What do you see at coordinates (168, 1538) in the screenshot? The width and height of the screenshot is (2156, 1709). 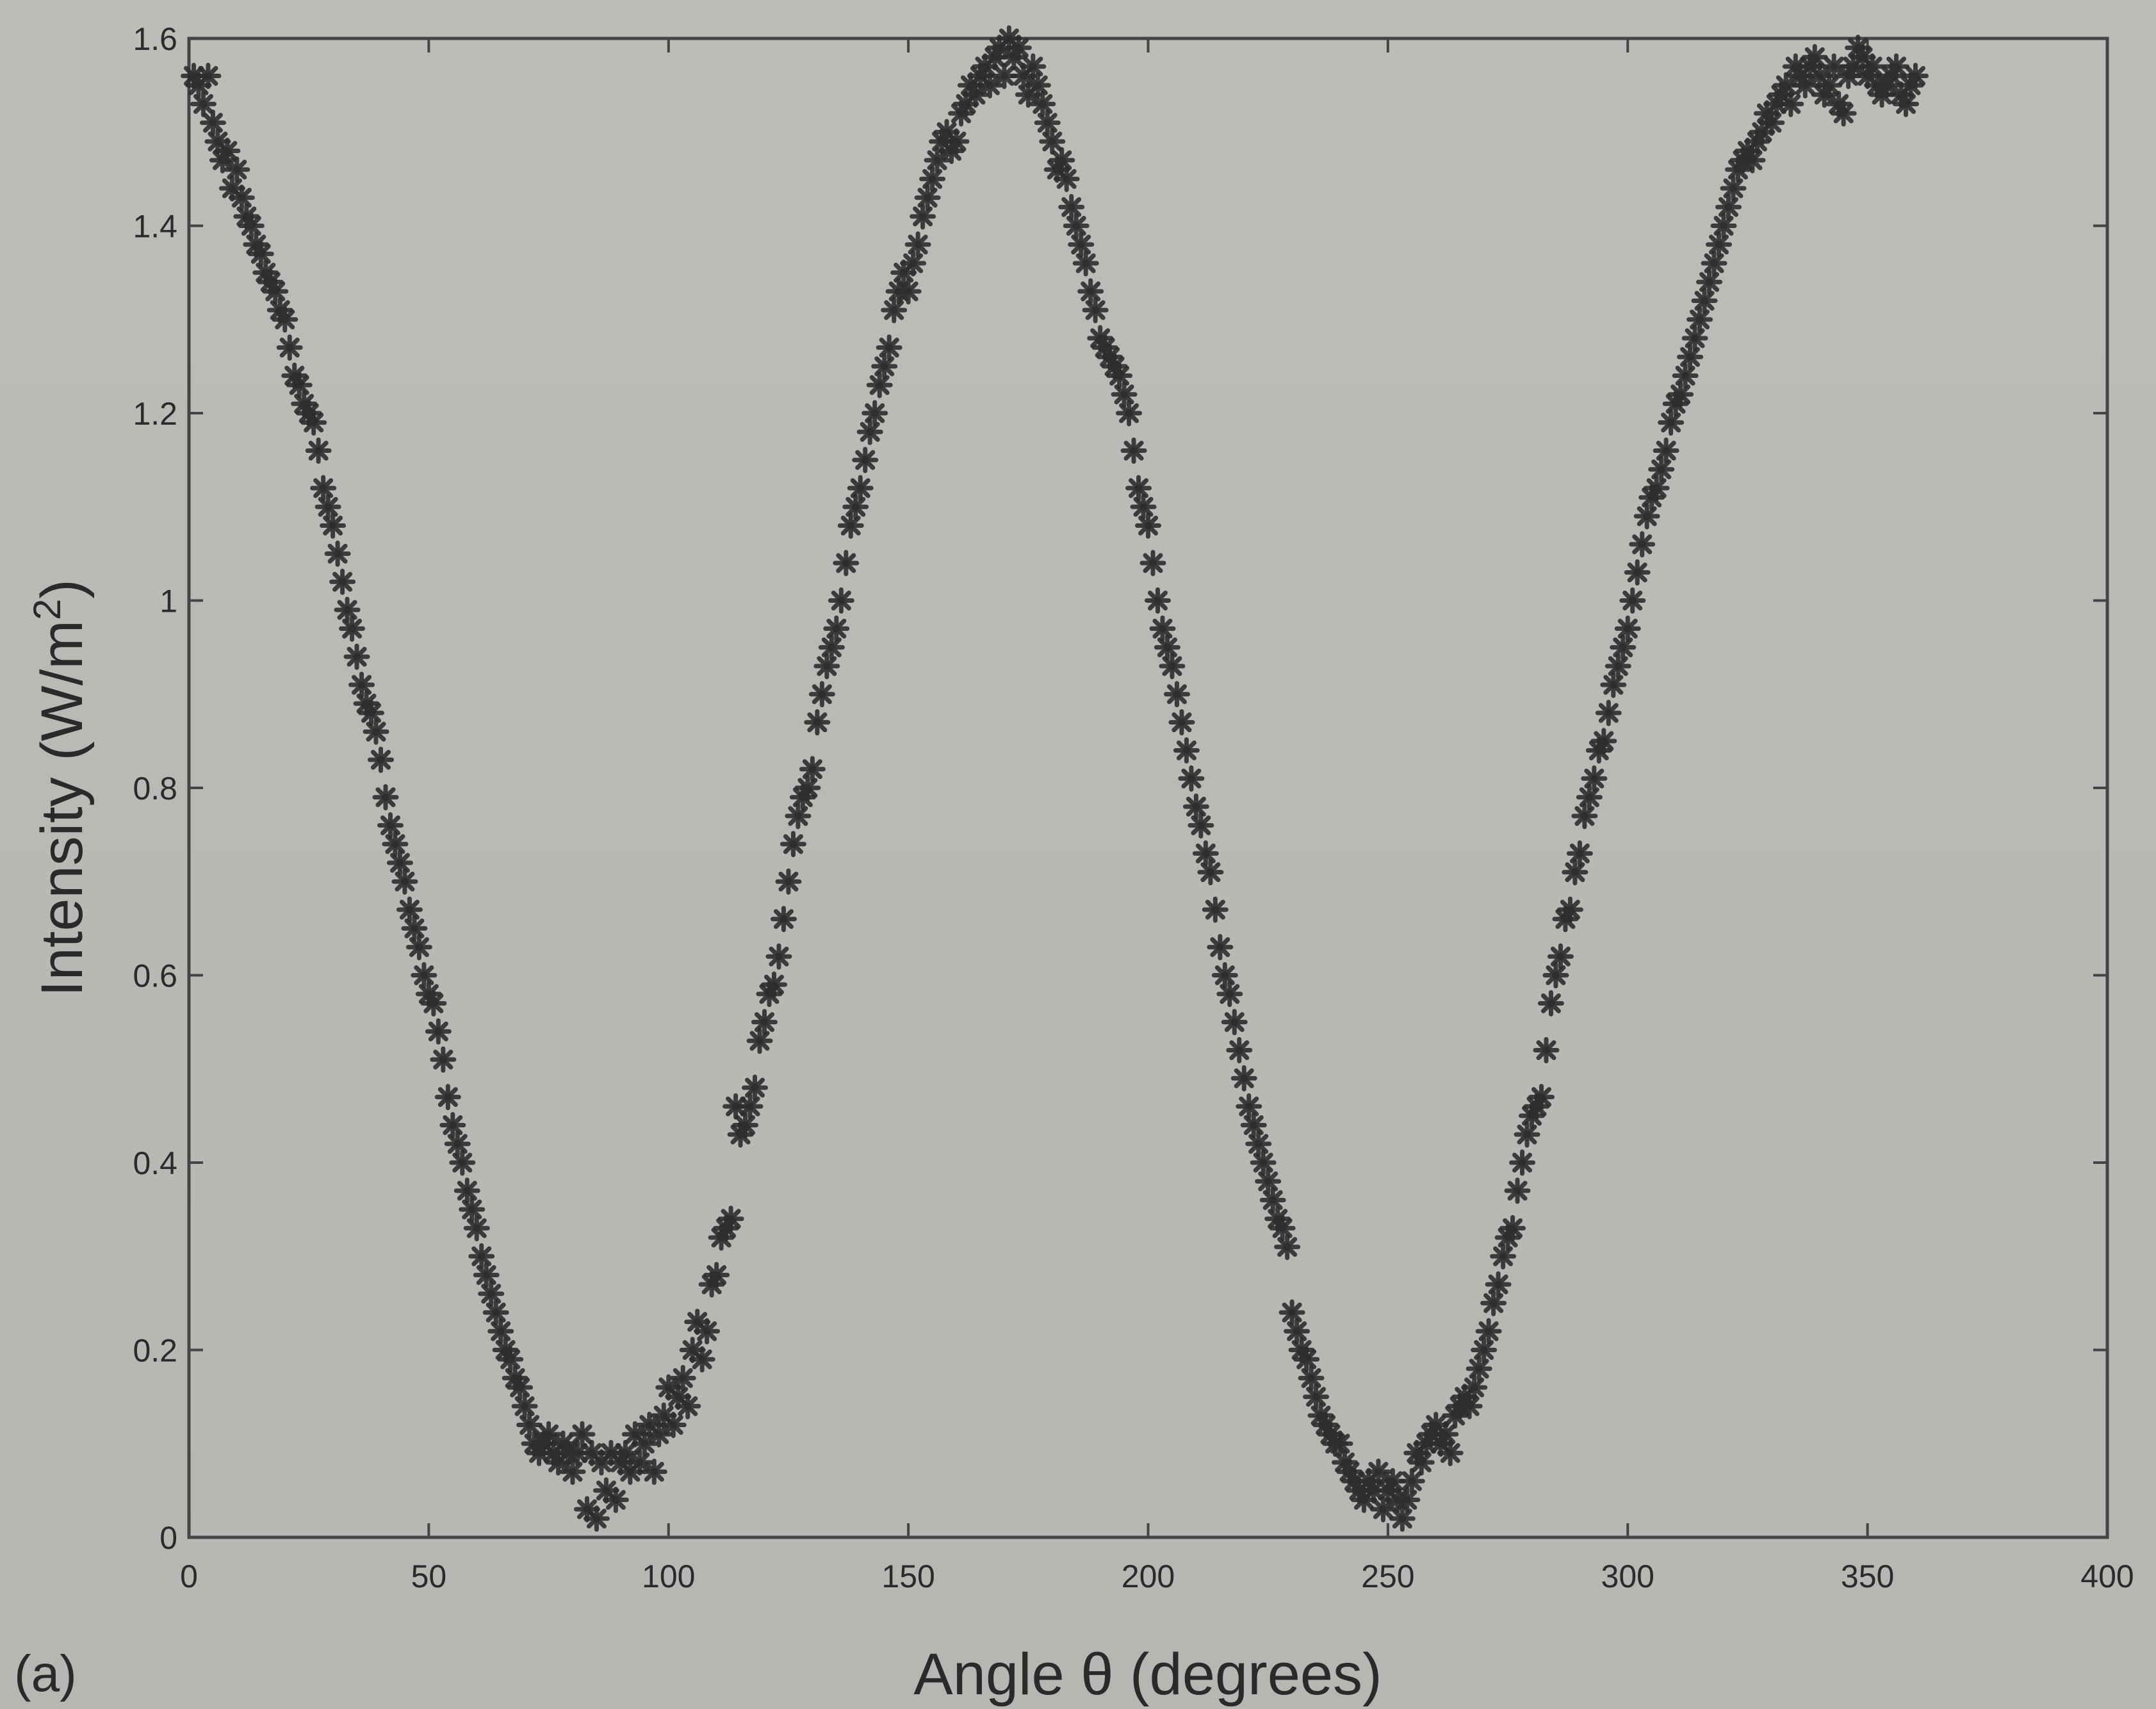 I see `y-tick-label: 0` at bounding box center [168, 1538].